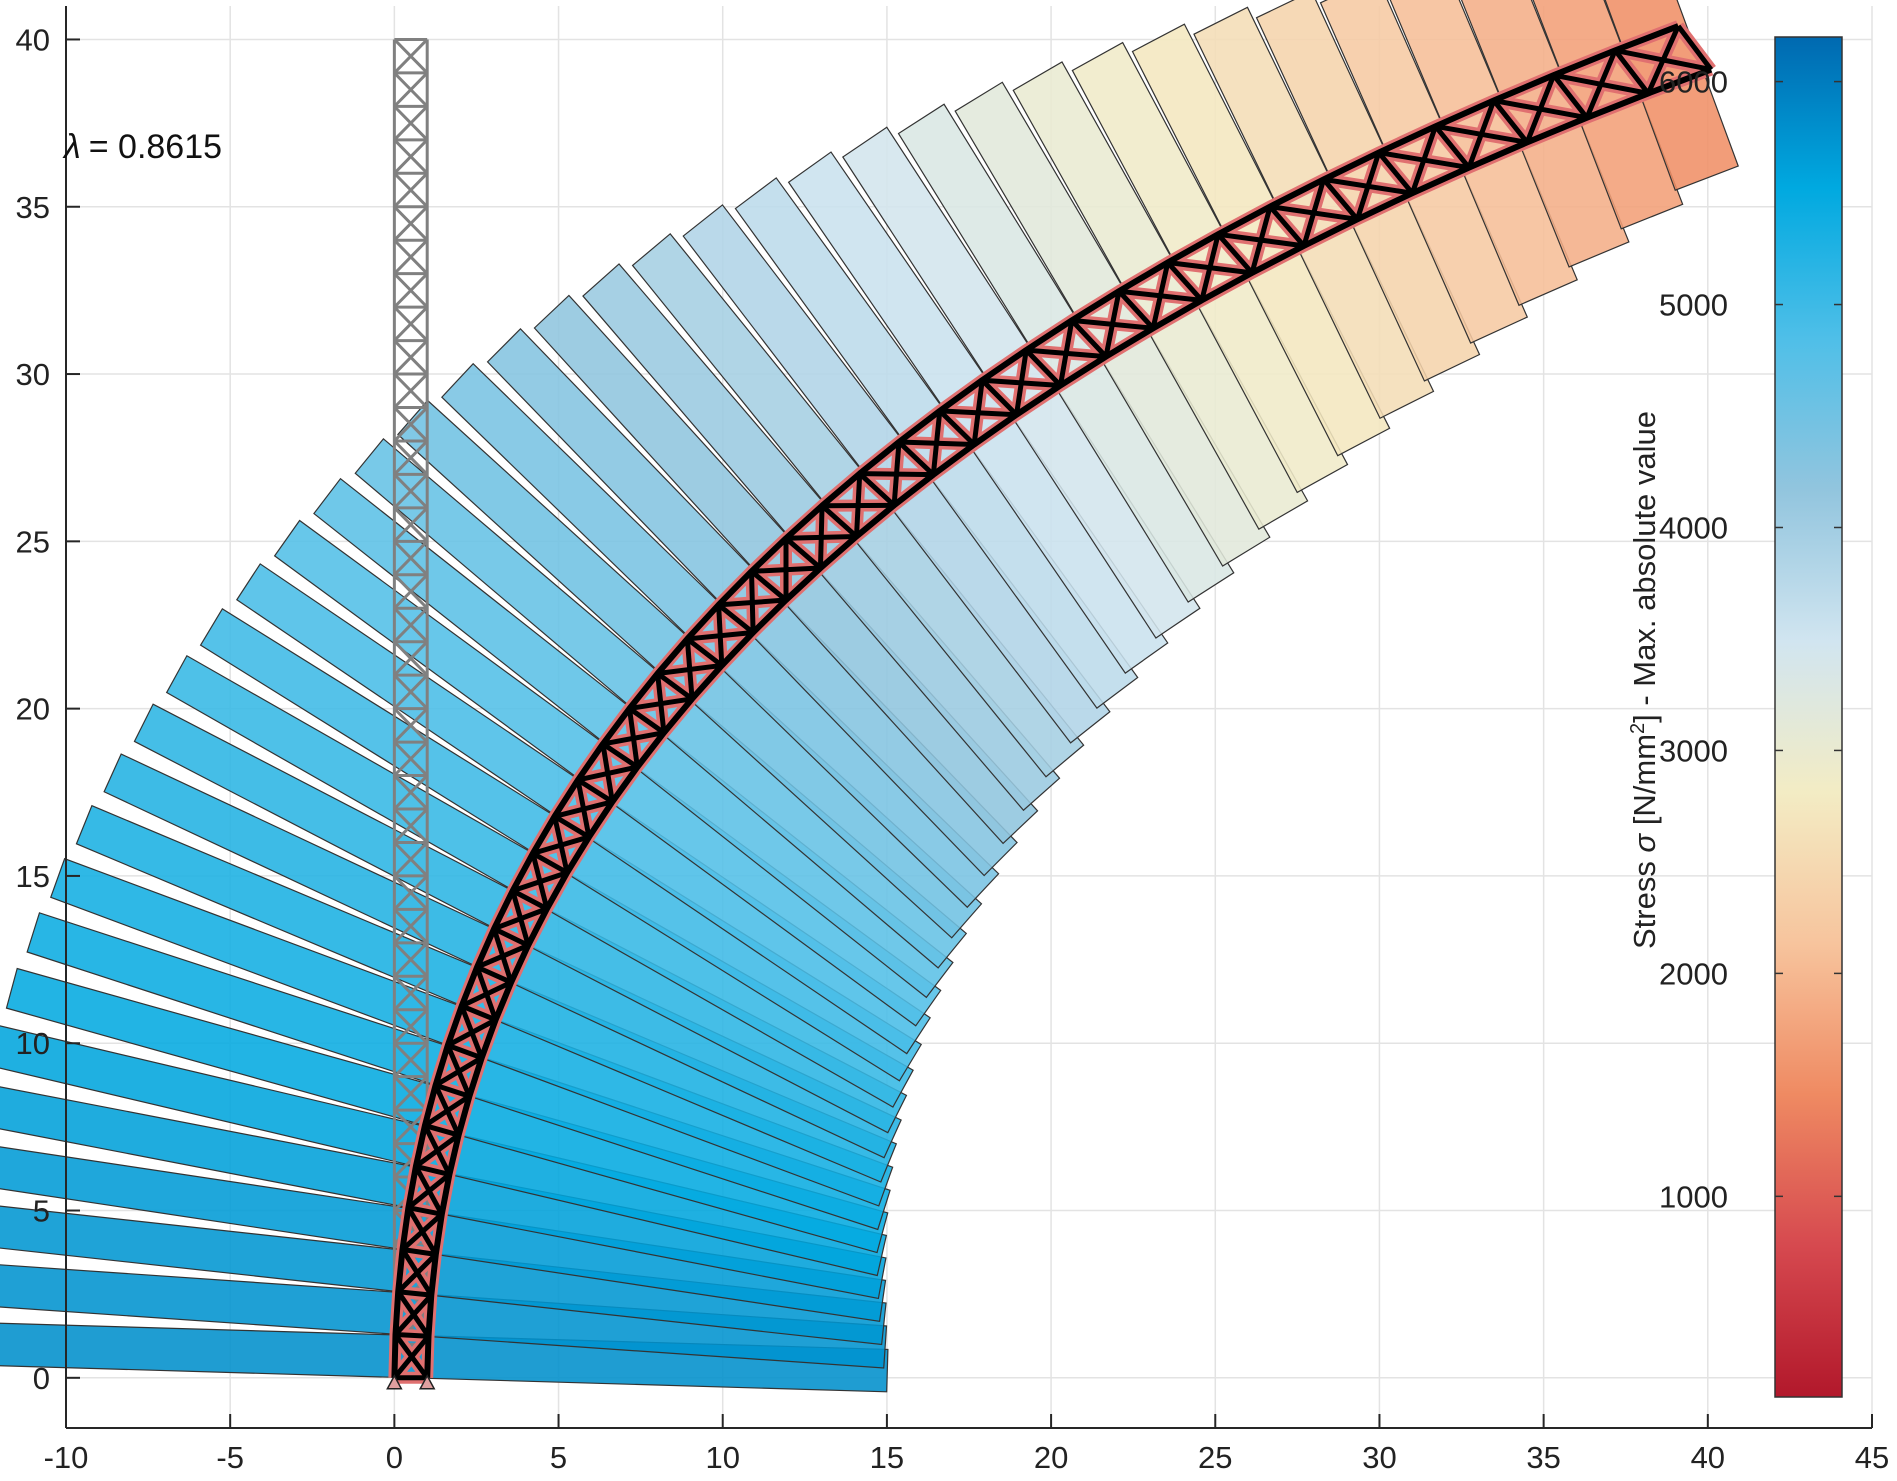 The width and height of the screenshot is (1897, 1481). Describe the element at coordinates (887, 1457) in the screenshot. I see `x-tick-label: 15` at that location.